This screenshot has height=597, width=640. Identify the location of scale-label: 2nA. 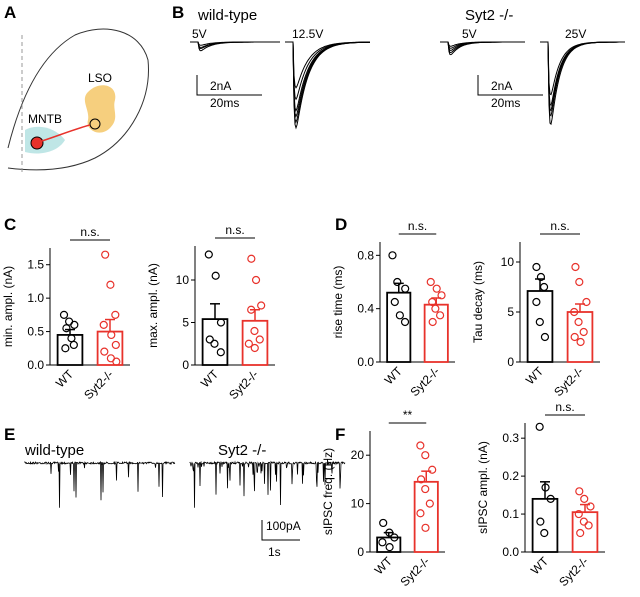
(220, 86).